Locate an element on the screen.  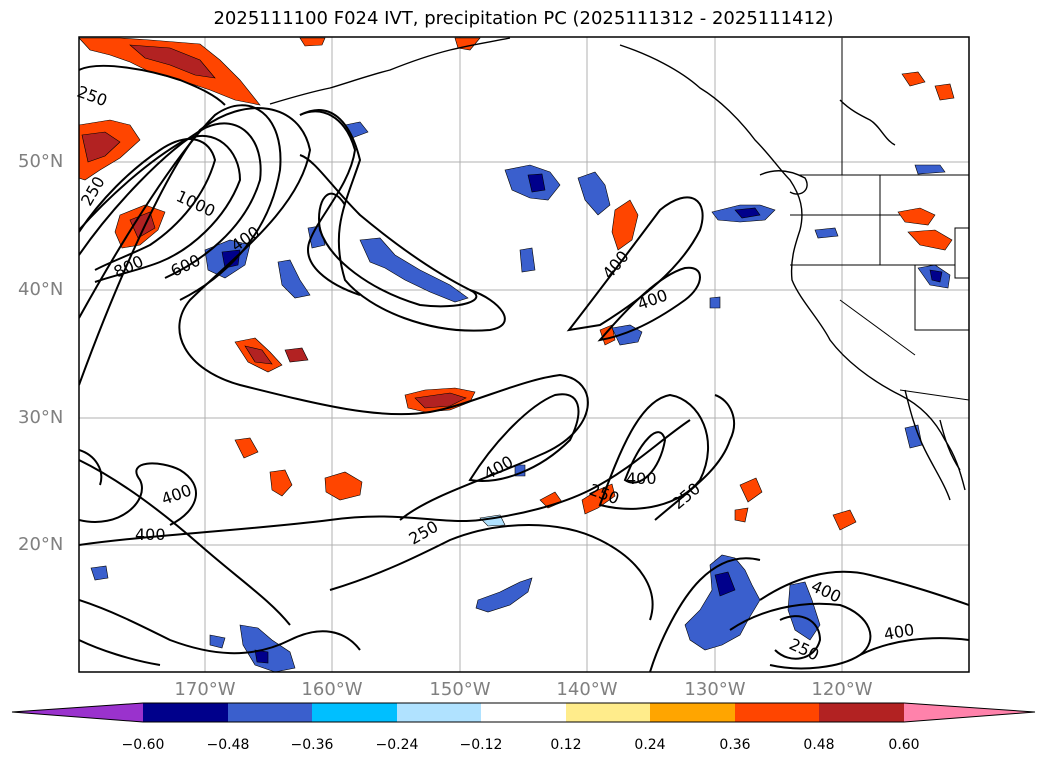
colorbar-tick: −0.36 is located at coordinates (312, 745).